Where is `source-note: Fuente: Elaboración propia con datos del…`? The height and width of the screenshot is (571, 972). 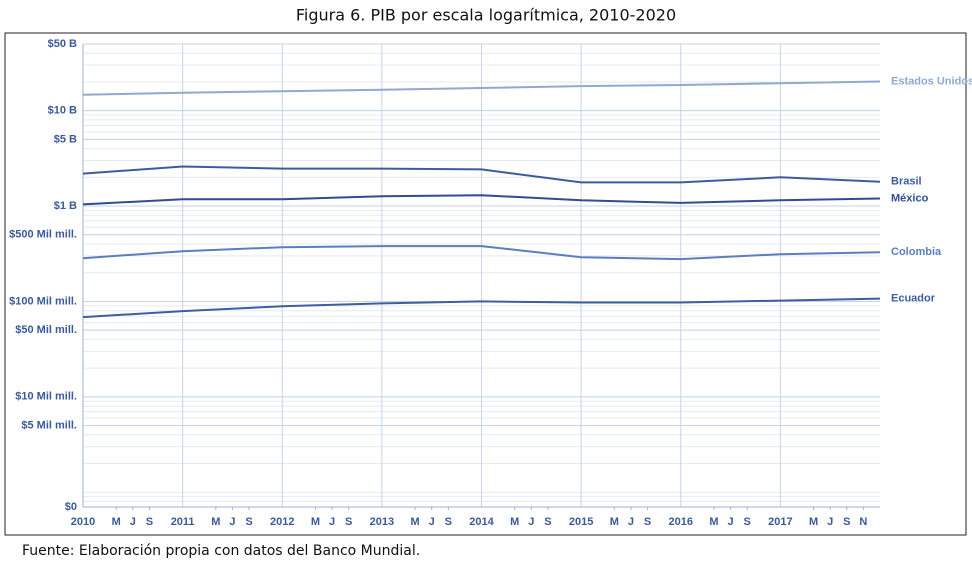 source-note: Fuente: Elaboración propia con datos del… is located at coordinates (221, 551).